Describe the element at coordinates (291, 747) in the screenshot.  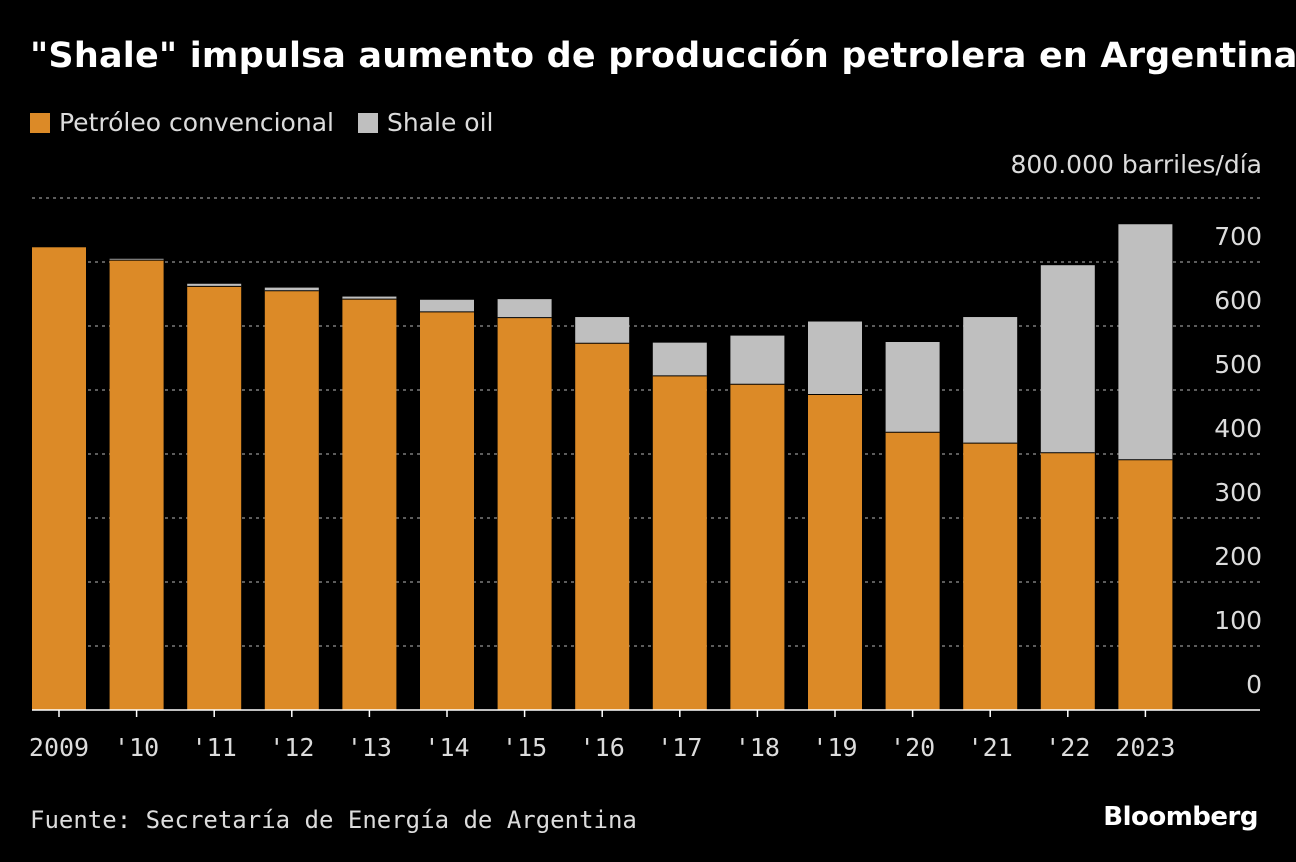
I see `x-tick-label-3: '12` at that location.